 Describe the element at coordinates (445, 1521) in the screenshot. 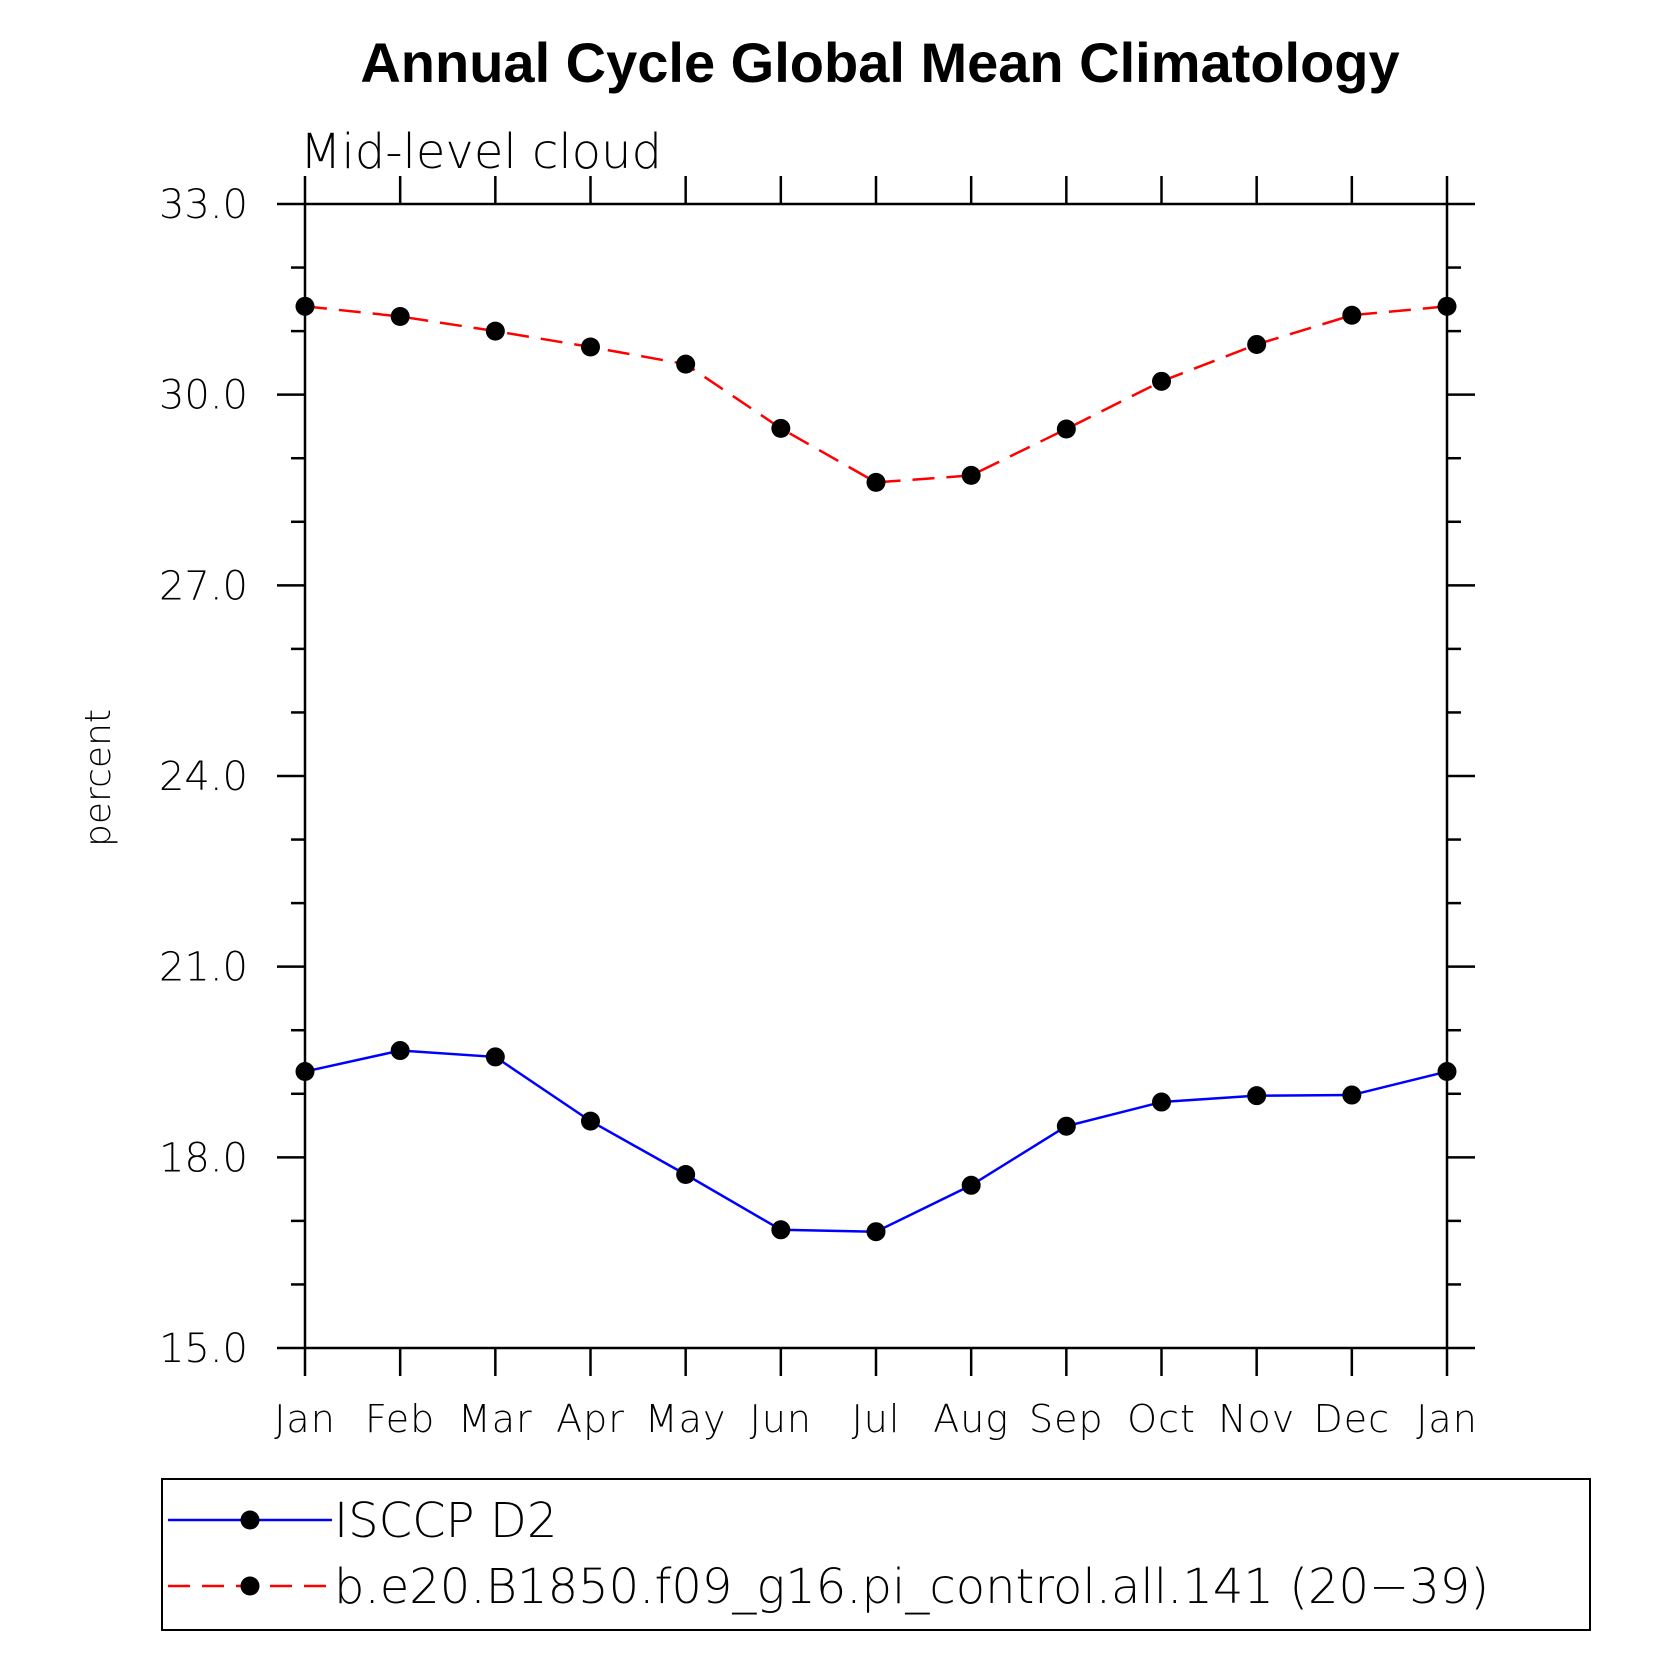

I see `legend-label-0: ISCCP D2` at that location.